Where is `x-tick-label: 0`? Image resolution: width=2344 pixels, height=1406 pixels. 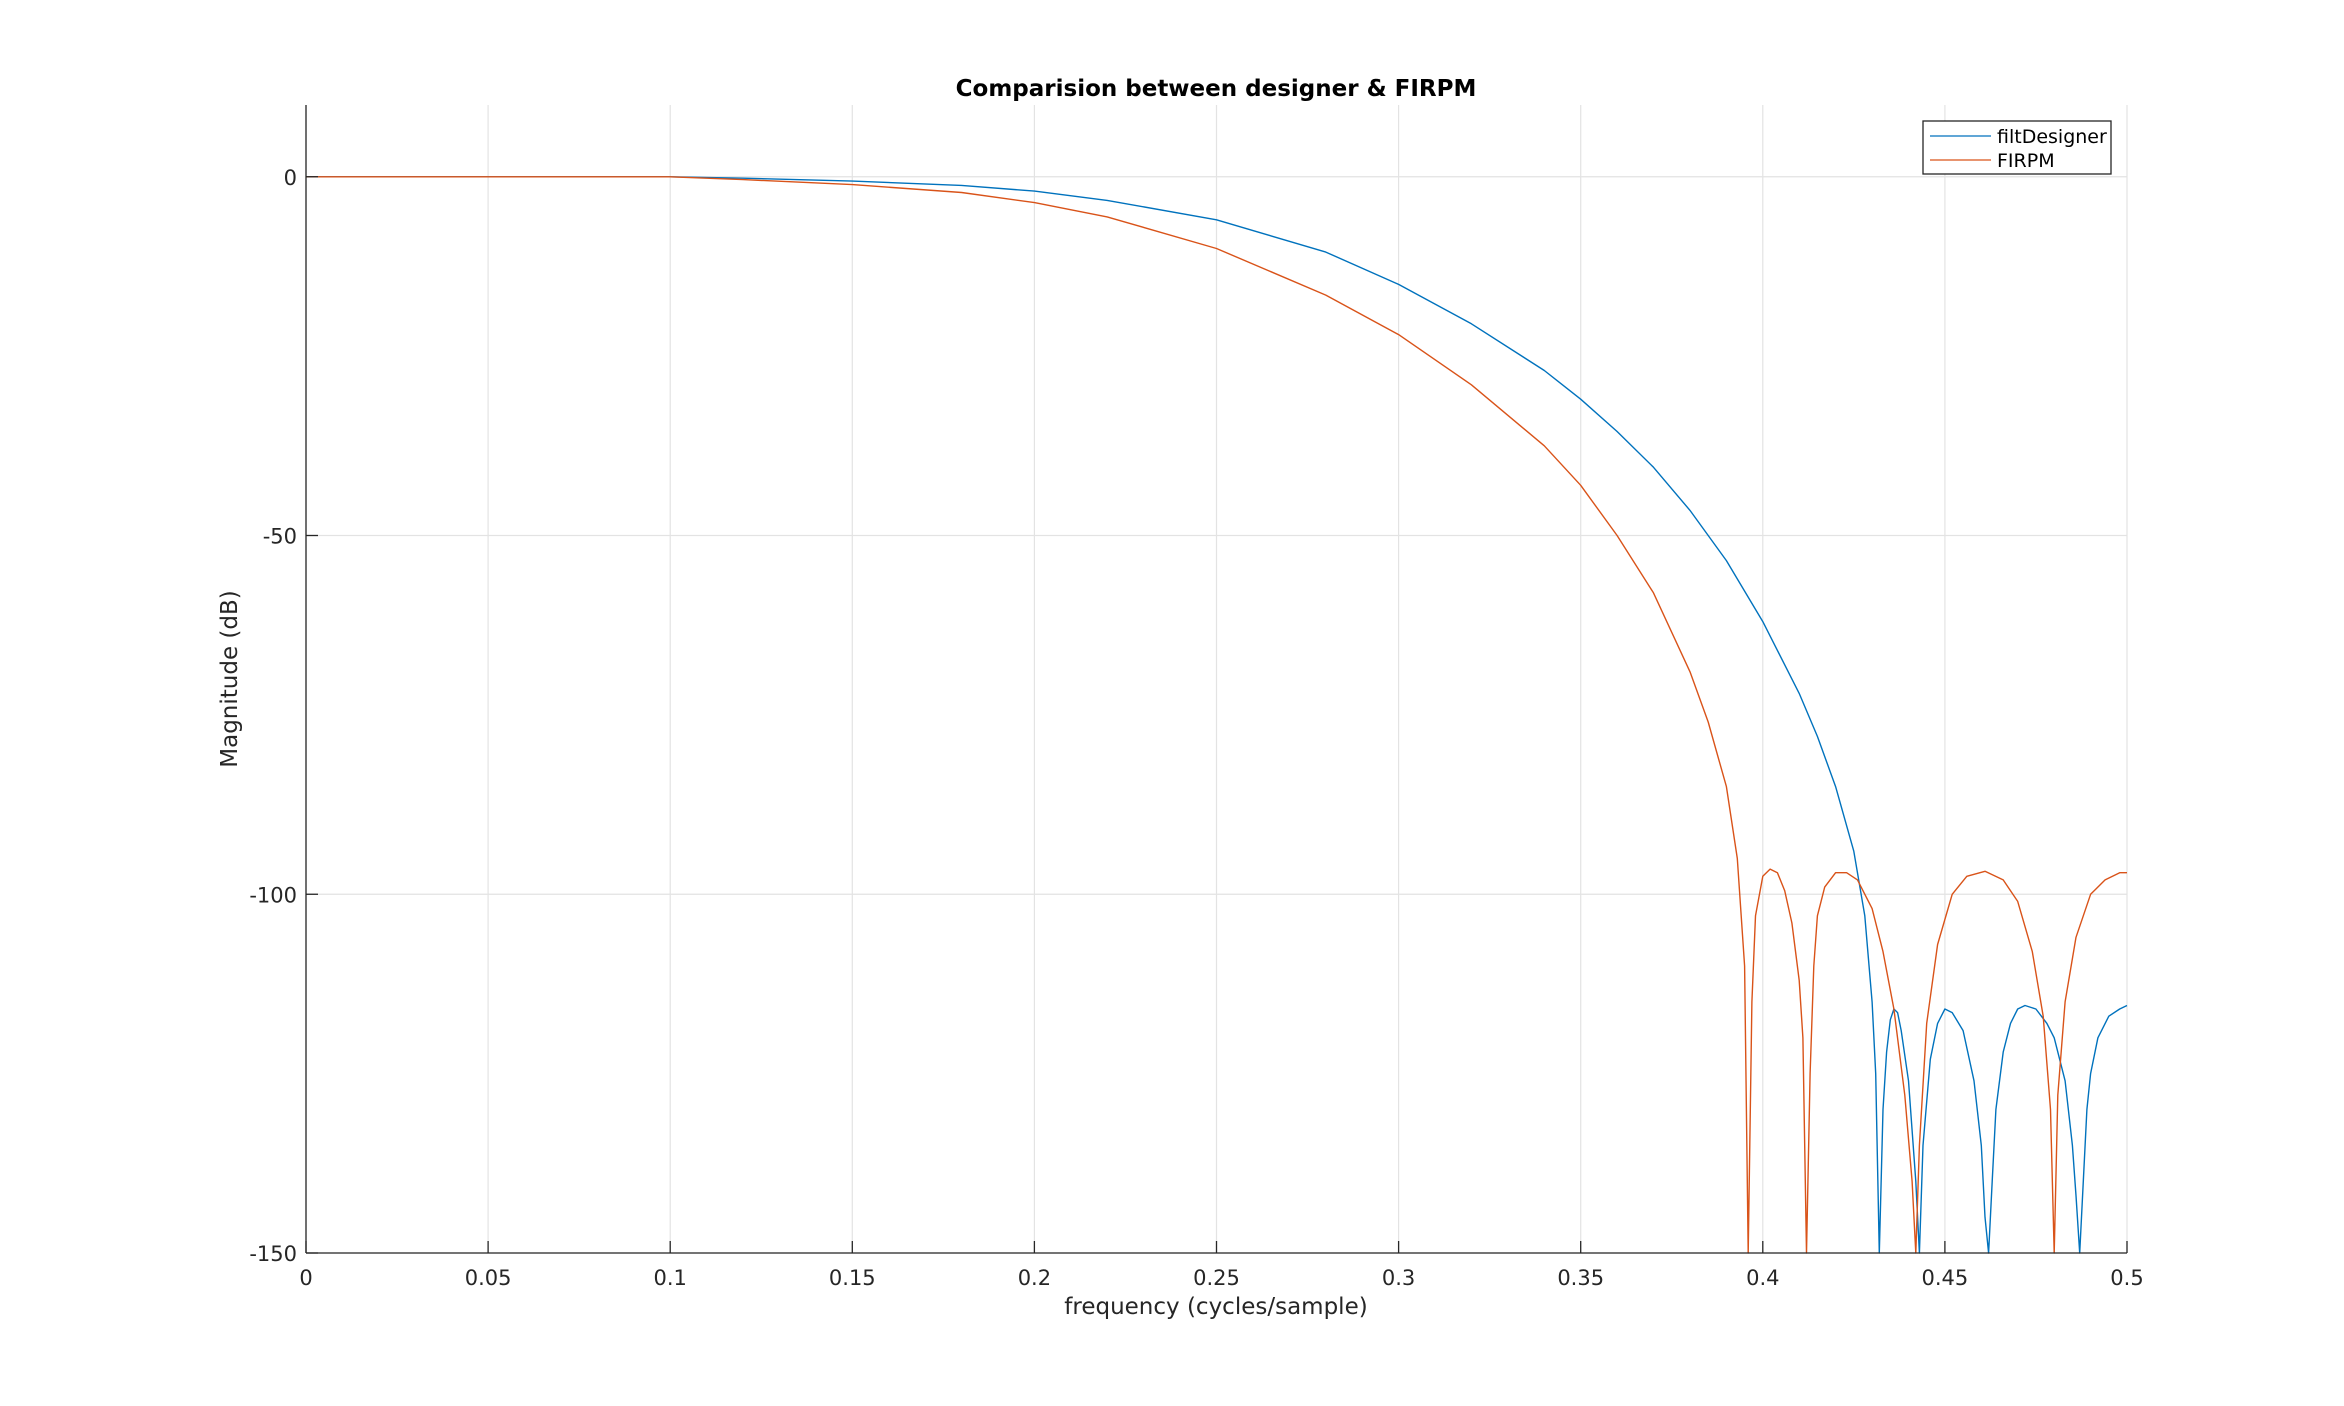
x-tick-label: 0 is located at coordinates (305, 1278).